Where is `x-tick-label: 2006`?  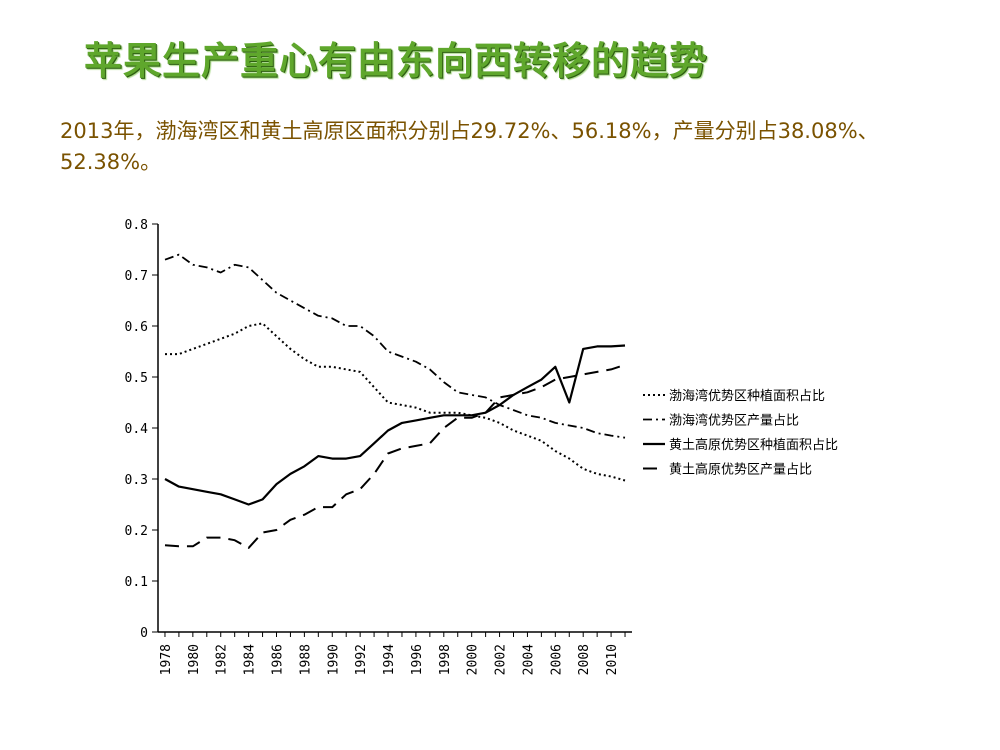
x-tick-label: 2006 is located at coordinates (556, 659).